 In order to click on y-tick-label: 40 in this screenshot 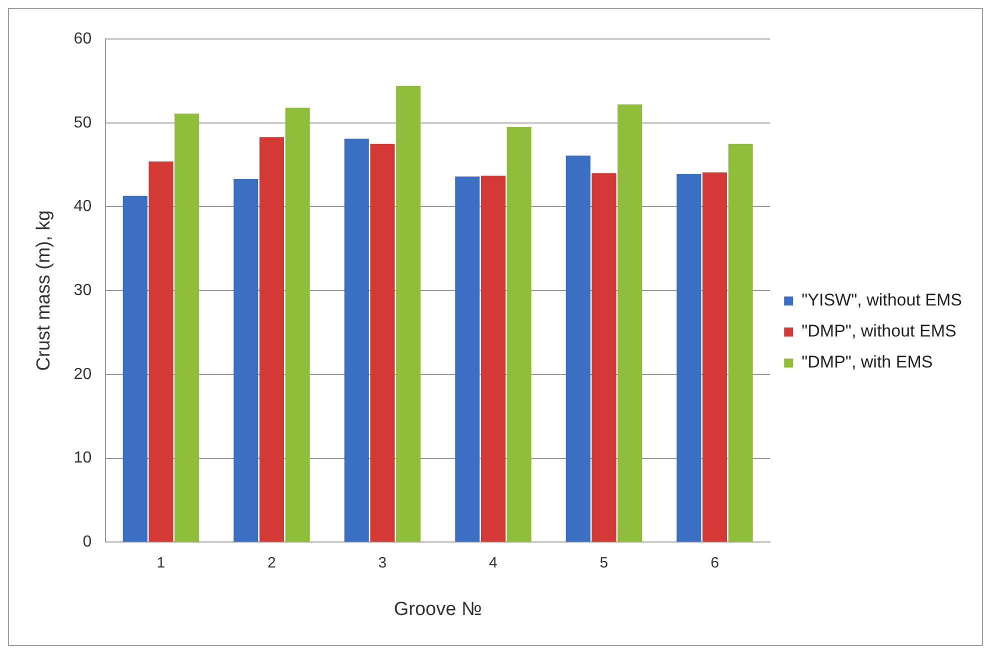, I will do `click(83, 207)`.